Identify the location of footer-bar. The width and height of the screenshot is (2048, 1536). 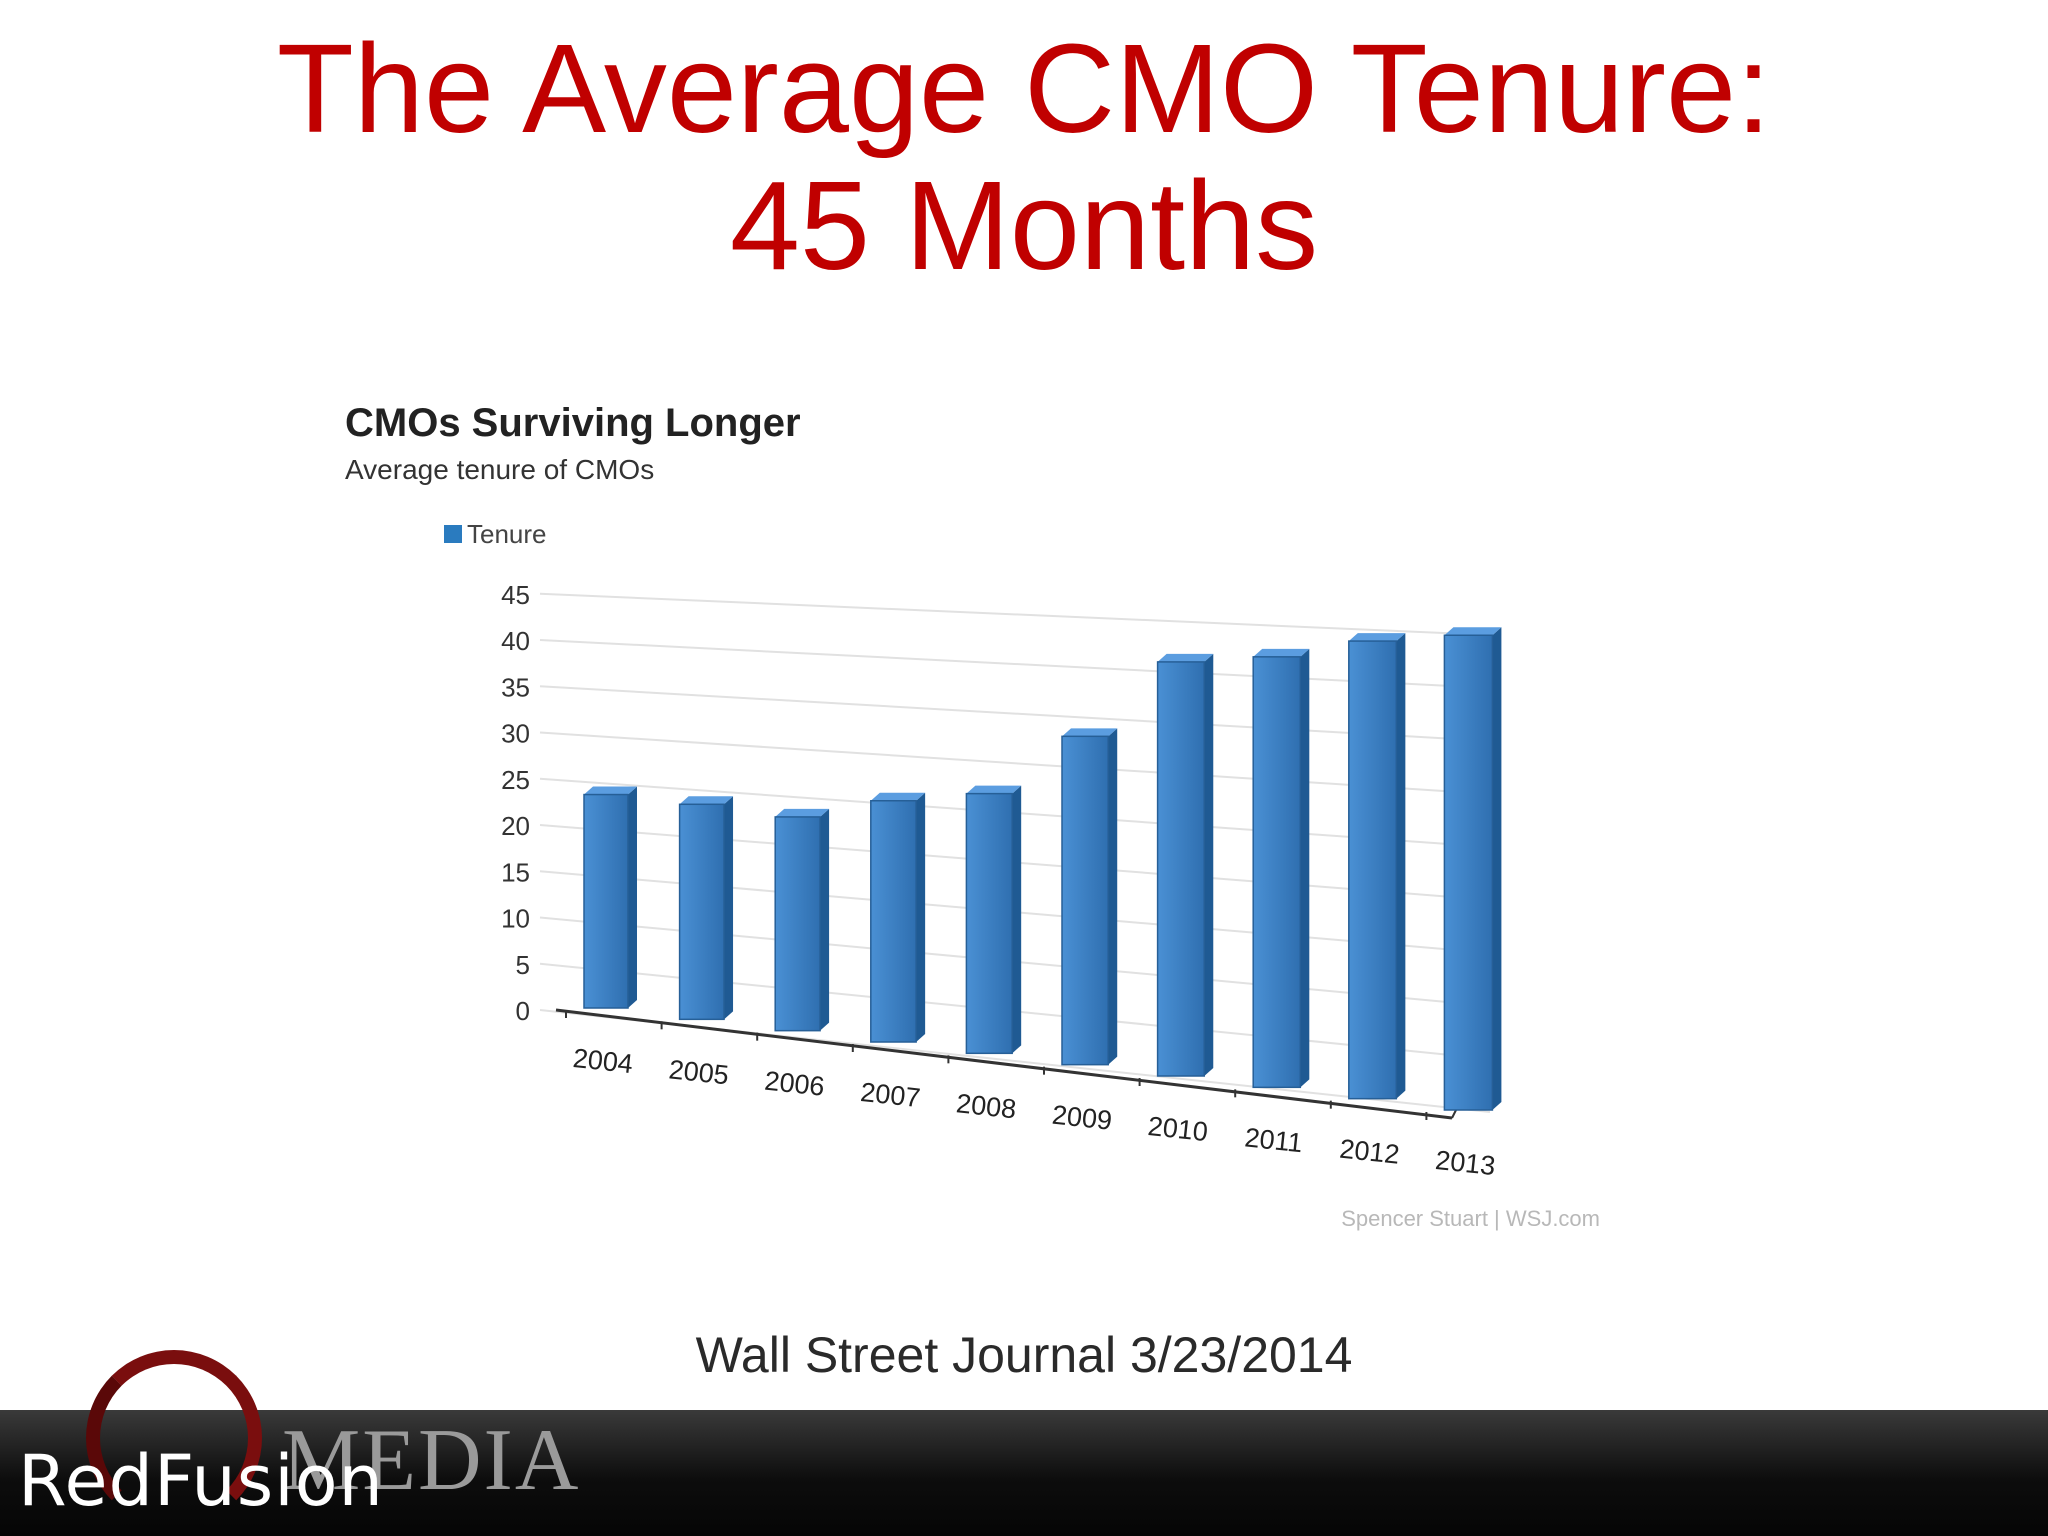
(1024, 1473).